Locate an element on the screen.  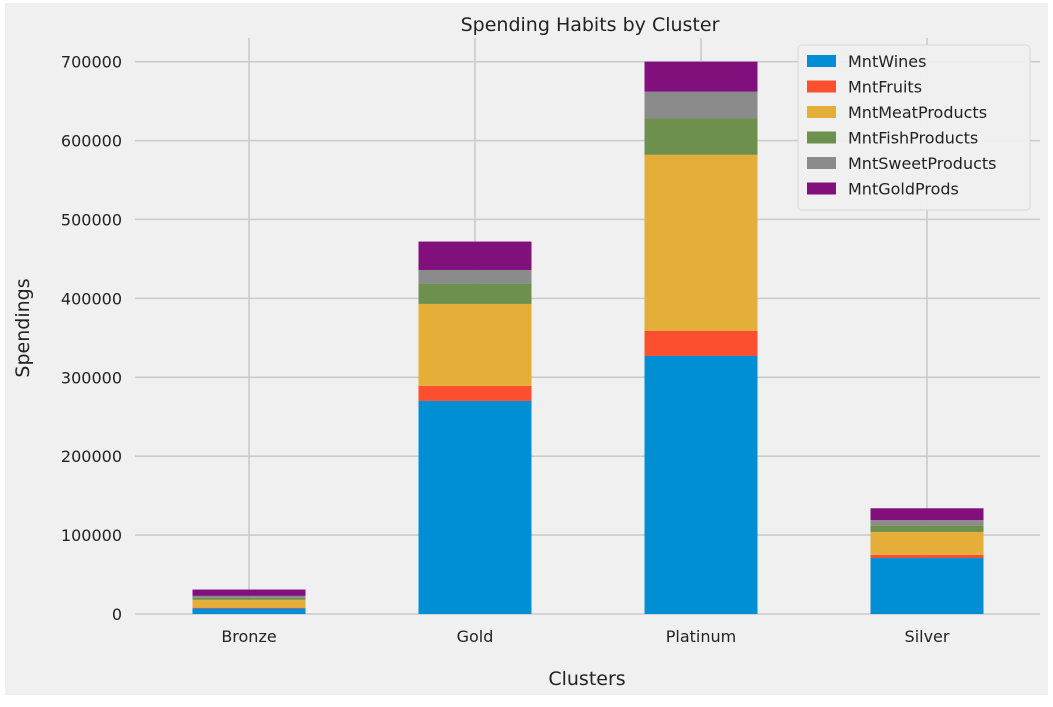
y-tick-label: 700000 is located at coordinates (91, 62).